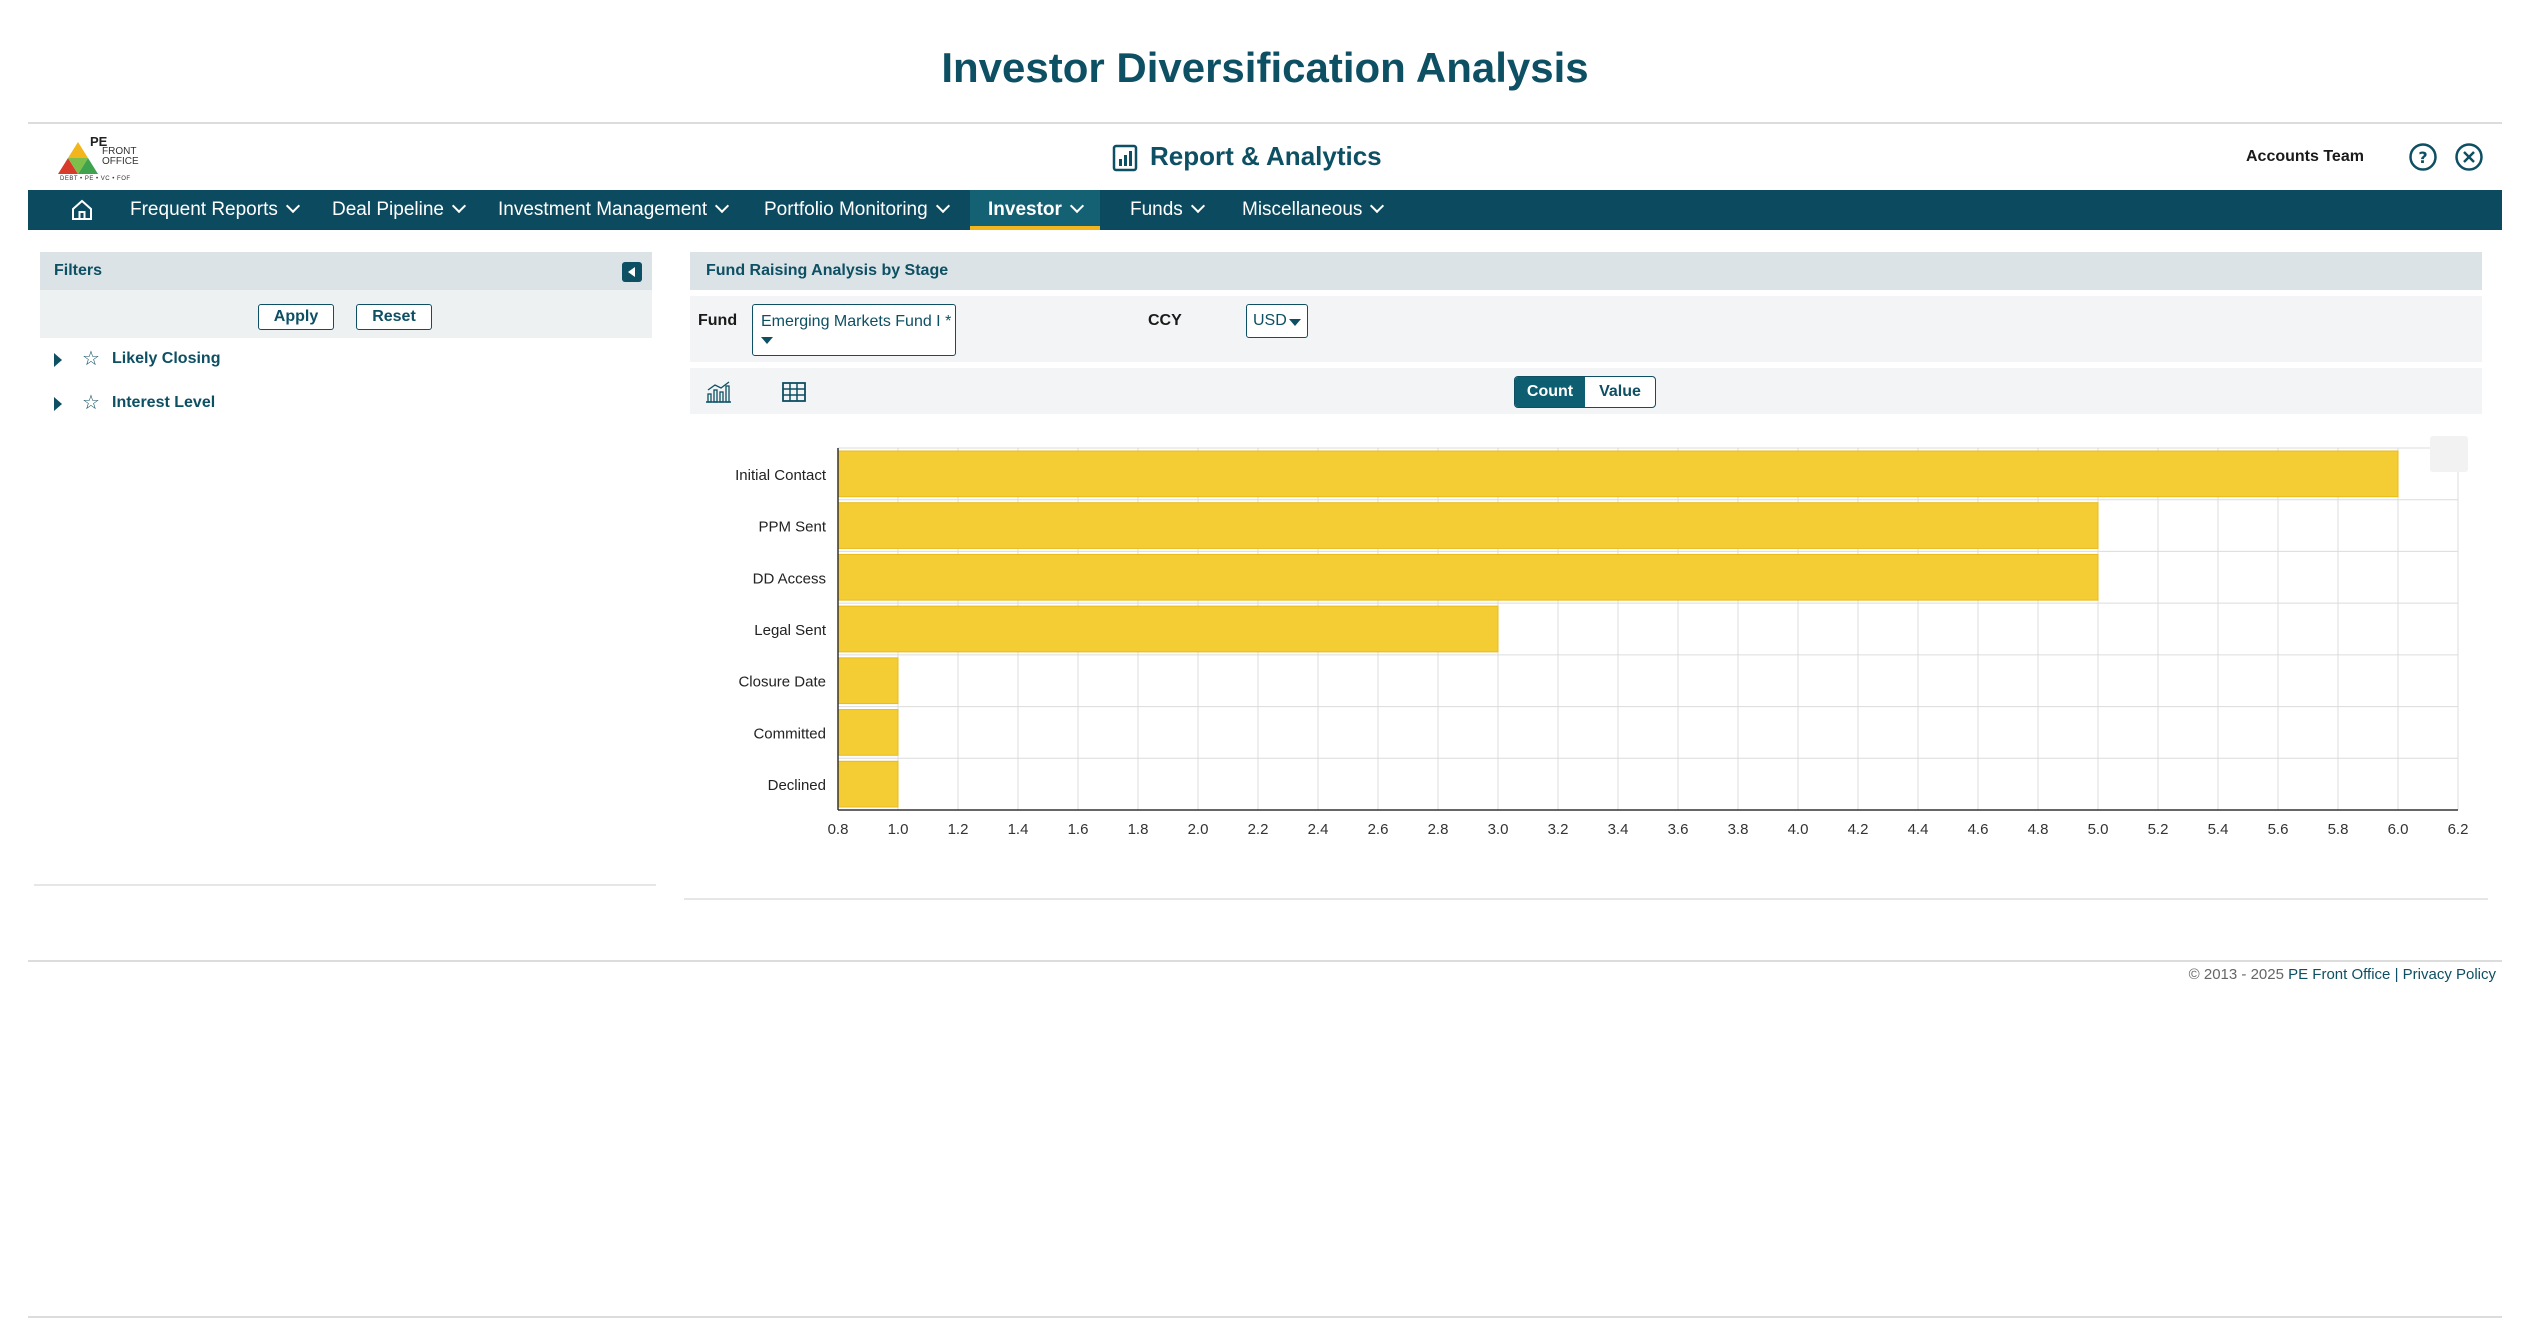 This screenshot has width=2530, height=1330. What do you see at coordinates (346, 314) in the screenshot?
I see `filter-actions: Apply Reset` at bounding box center [346, 314].